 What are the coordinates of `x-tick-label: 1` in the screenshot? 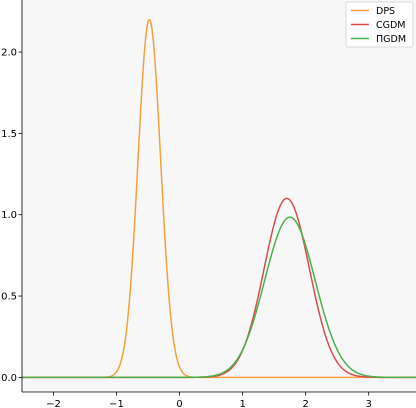 It's located at (242, 403).